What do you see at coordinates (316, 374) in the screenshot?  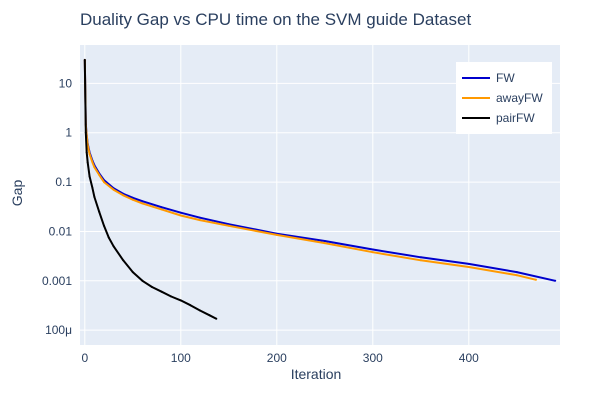 I see `x-axis-title: Iteration` at bounding box center [316, 374].